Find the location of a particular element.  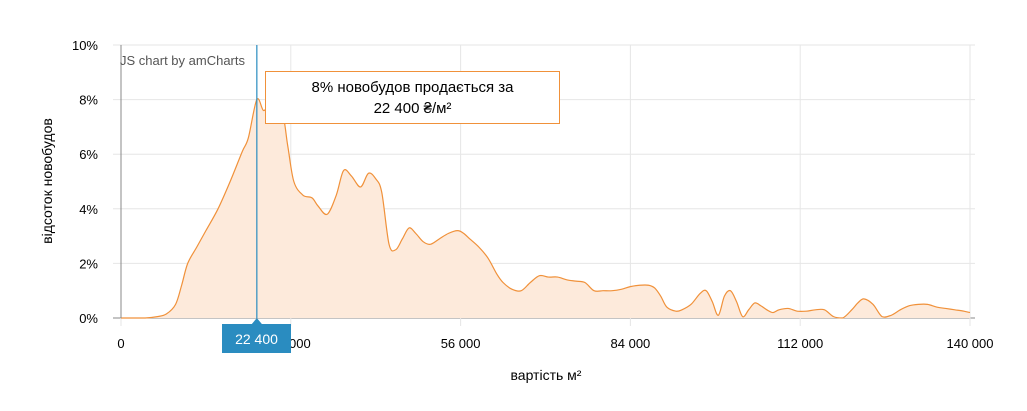

cursor is located at coordinates (256, 184).